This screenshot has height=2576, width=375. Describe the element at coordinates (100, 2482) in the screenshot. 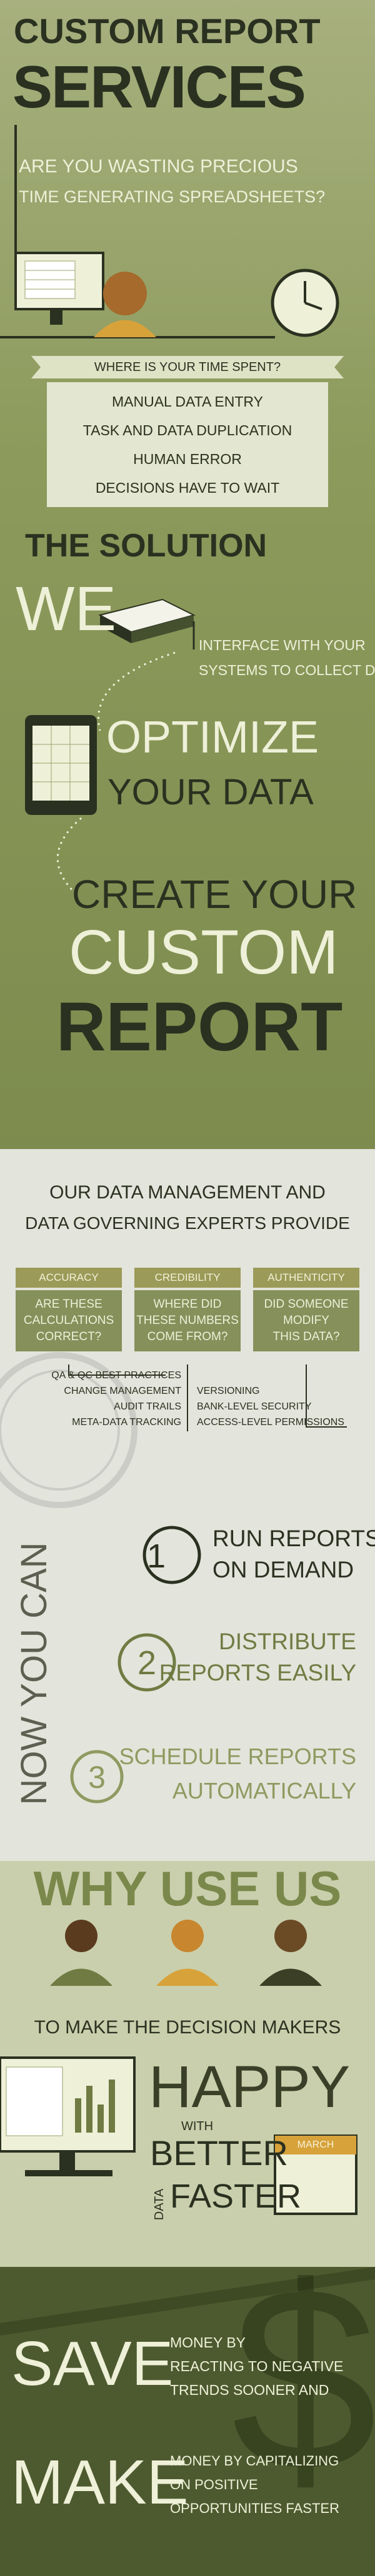

I see `benefit-verb: MAKE` at that location.